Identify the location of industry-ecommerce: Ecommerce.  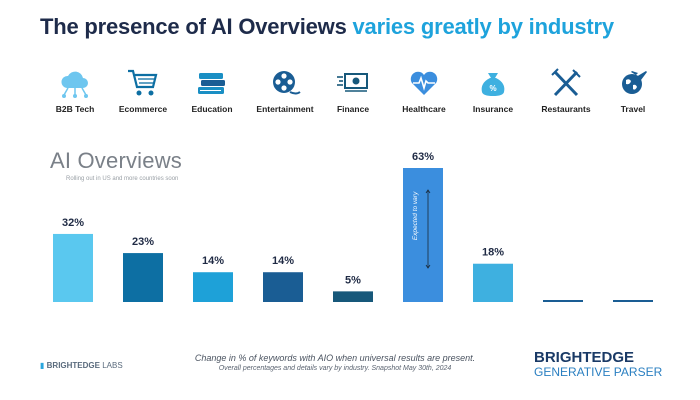
(143, 91).